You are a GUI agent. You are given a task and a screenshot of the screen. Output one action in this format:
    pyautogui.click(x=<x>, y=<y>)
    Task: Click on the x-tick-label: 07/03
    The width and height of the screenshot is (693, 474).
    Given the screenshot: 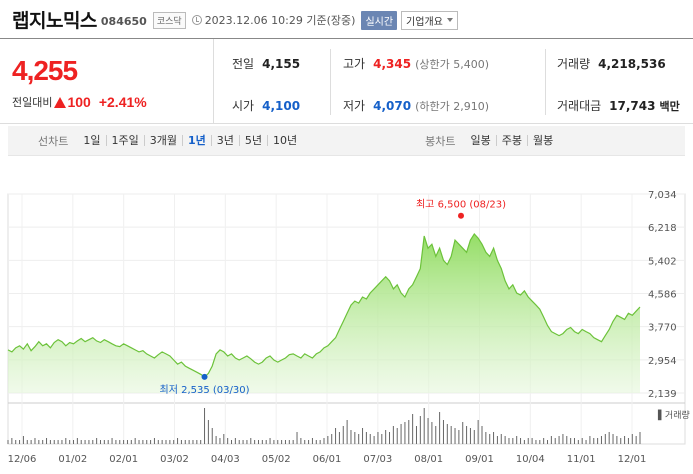 What is the action you would take?
    pyautogui.click(x=377, y=459)
    